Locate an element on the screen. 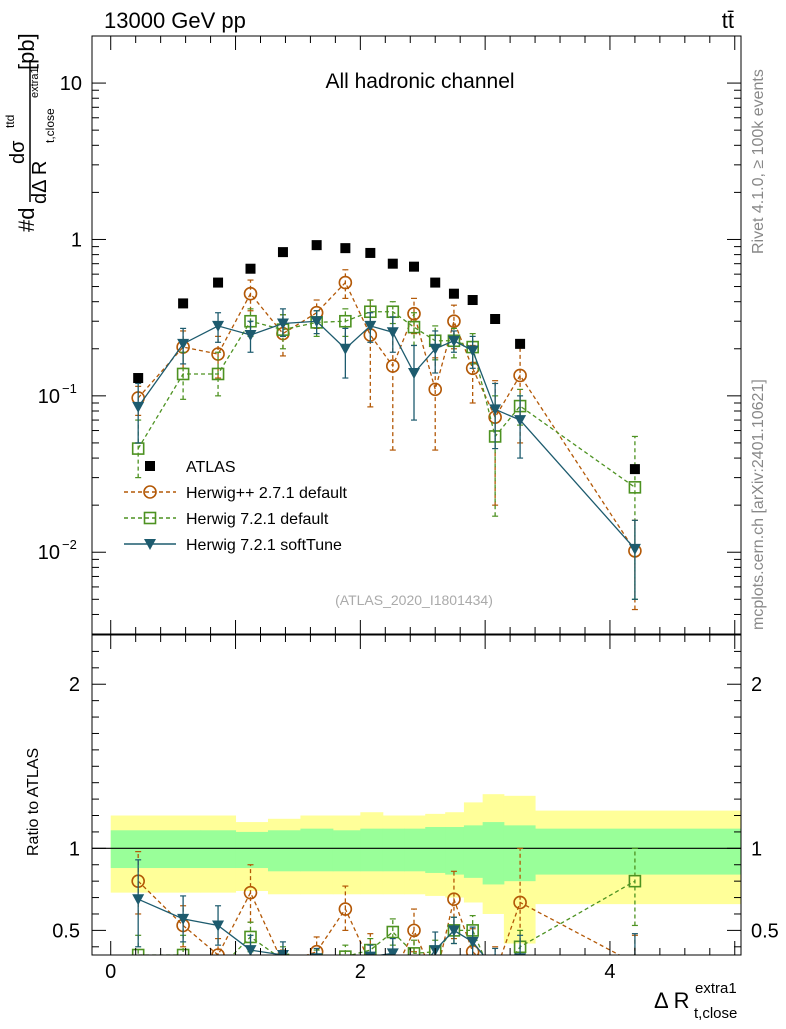 Image resolution: width=786 pixels, height=1029 pixels. main-y-tick-label: 1 is located at coordinates (76, 240).